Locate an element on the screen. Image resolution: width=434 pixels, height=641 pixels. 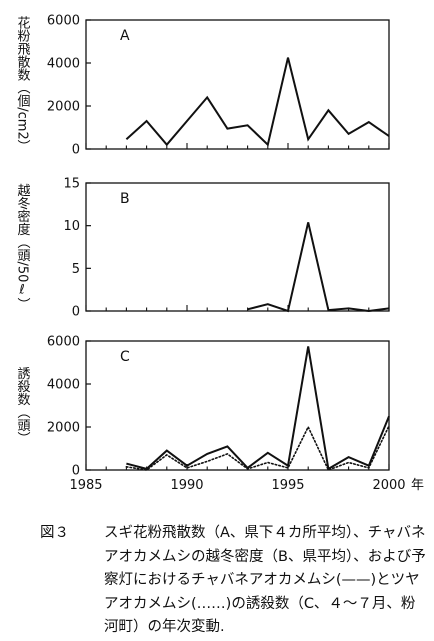
x-tick-label: 1990 is located at coordinates (186, 485).